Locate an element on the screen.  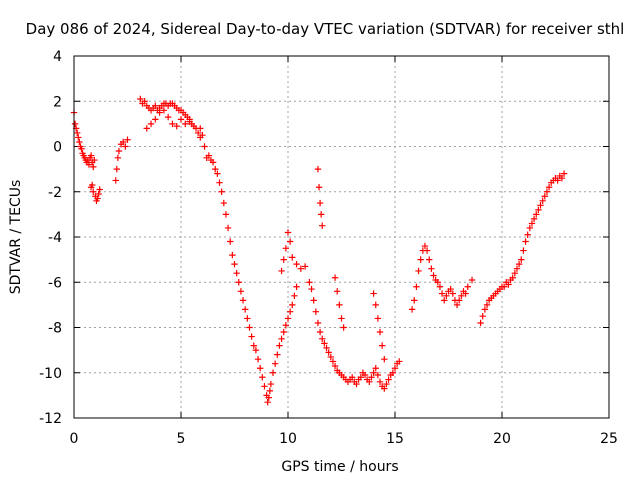
y-axis-label: SDTVAR / TECUs is located at coordinates (16, 237).